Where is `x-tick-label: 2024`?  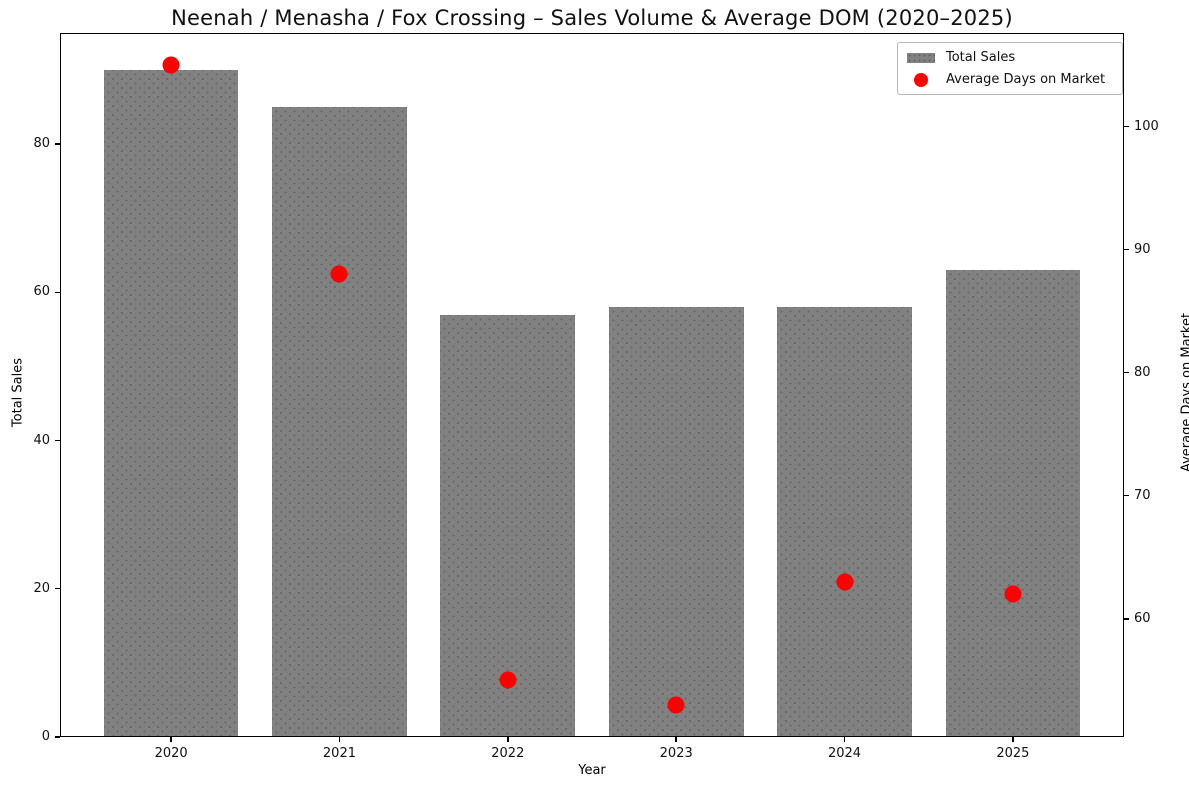 x-tick-label: 2024 is located at coordinates (844, 753).